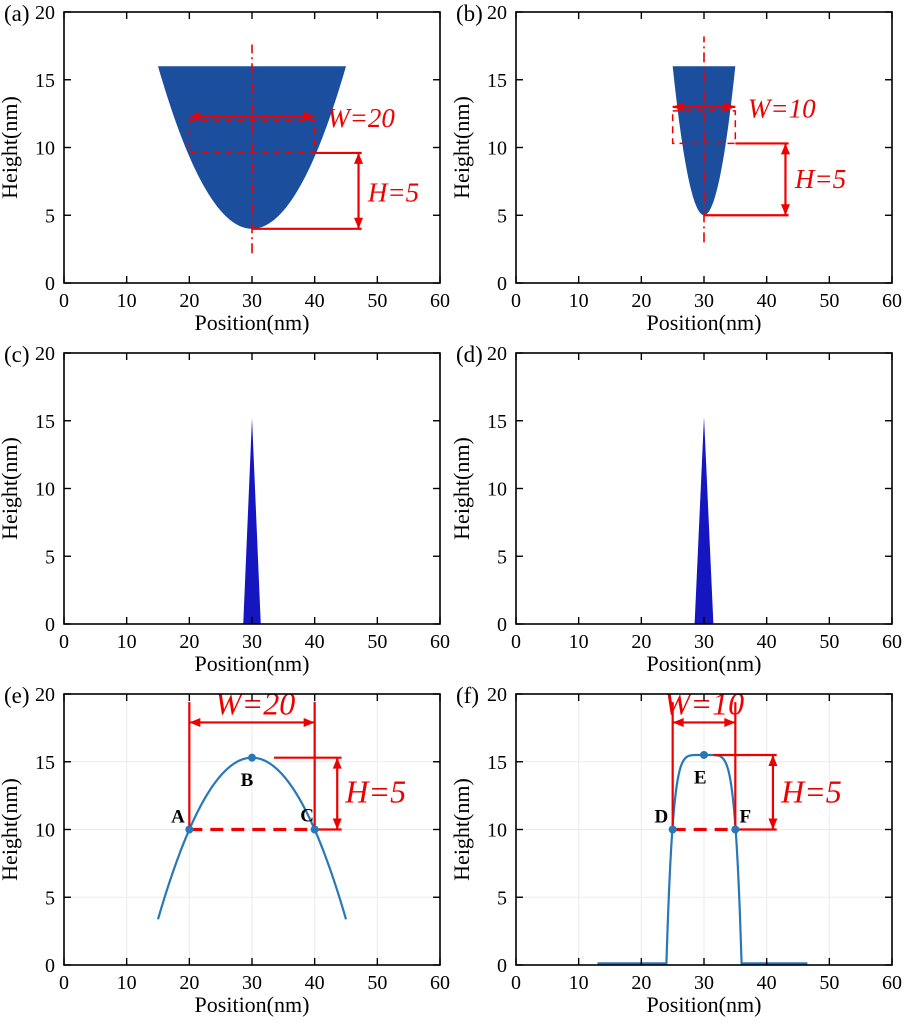 The width and height of the screenshot is (905, 1024). I want to click on panel-label-b: (b), so click(469, 13).